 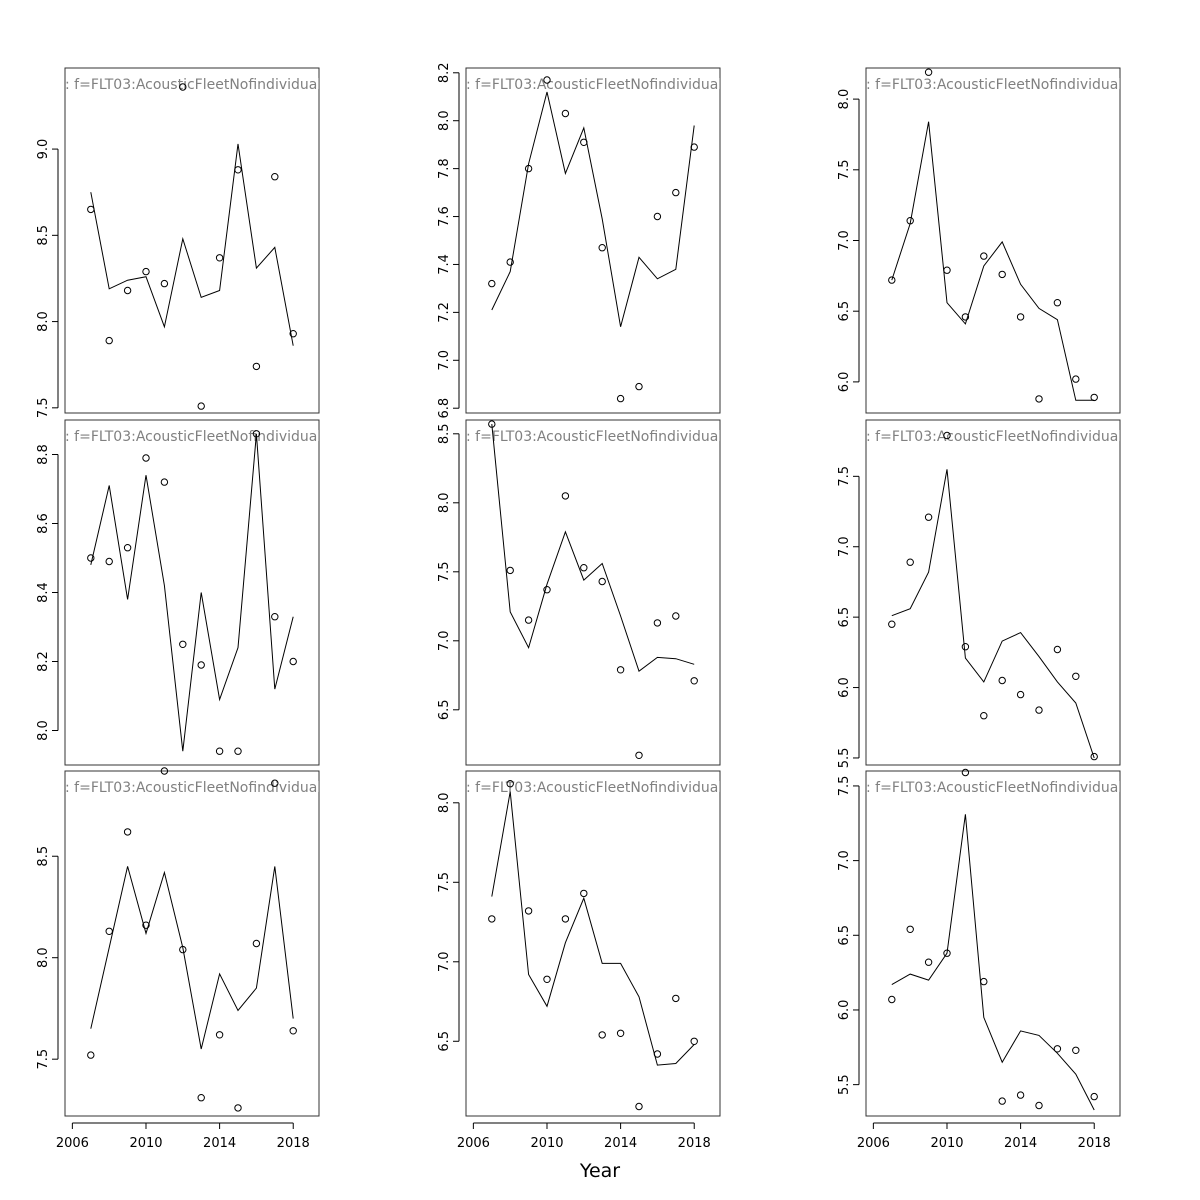 What do you see at coordinates (473, 1143) in the screenshot?
I see `x-tick-label: 2006` at bounding box center [473, 1143].